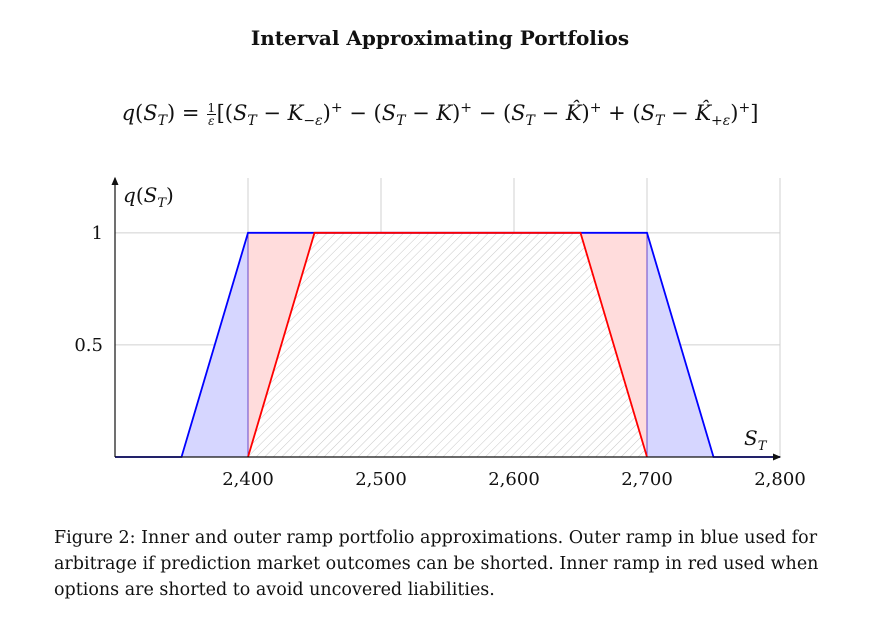 This screenshot has height=644, width=880. What do you see at coordinates (514, 479) in the screenshot?
I see `x-tick-label: 2,600` at bounding box center [514, 479].